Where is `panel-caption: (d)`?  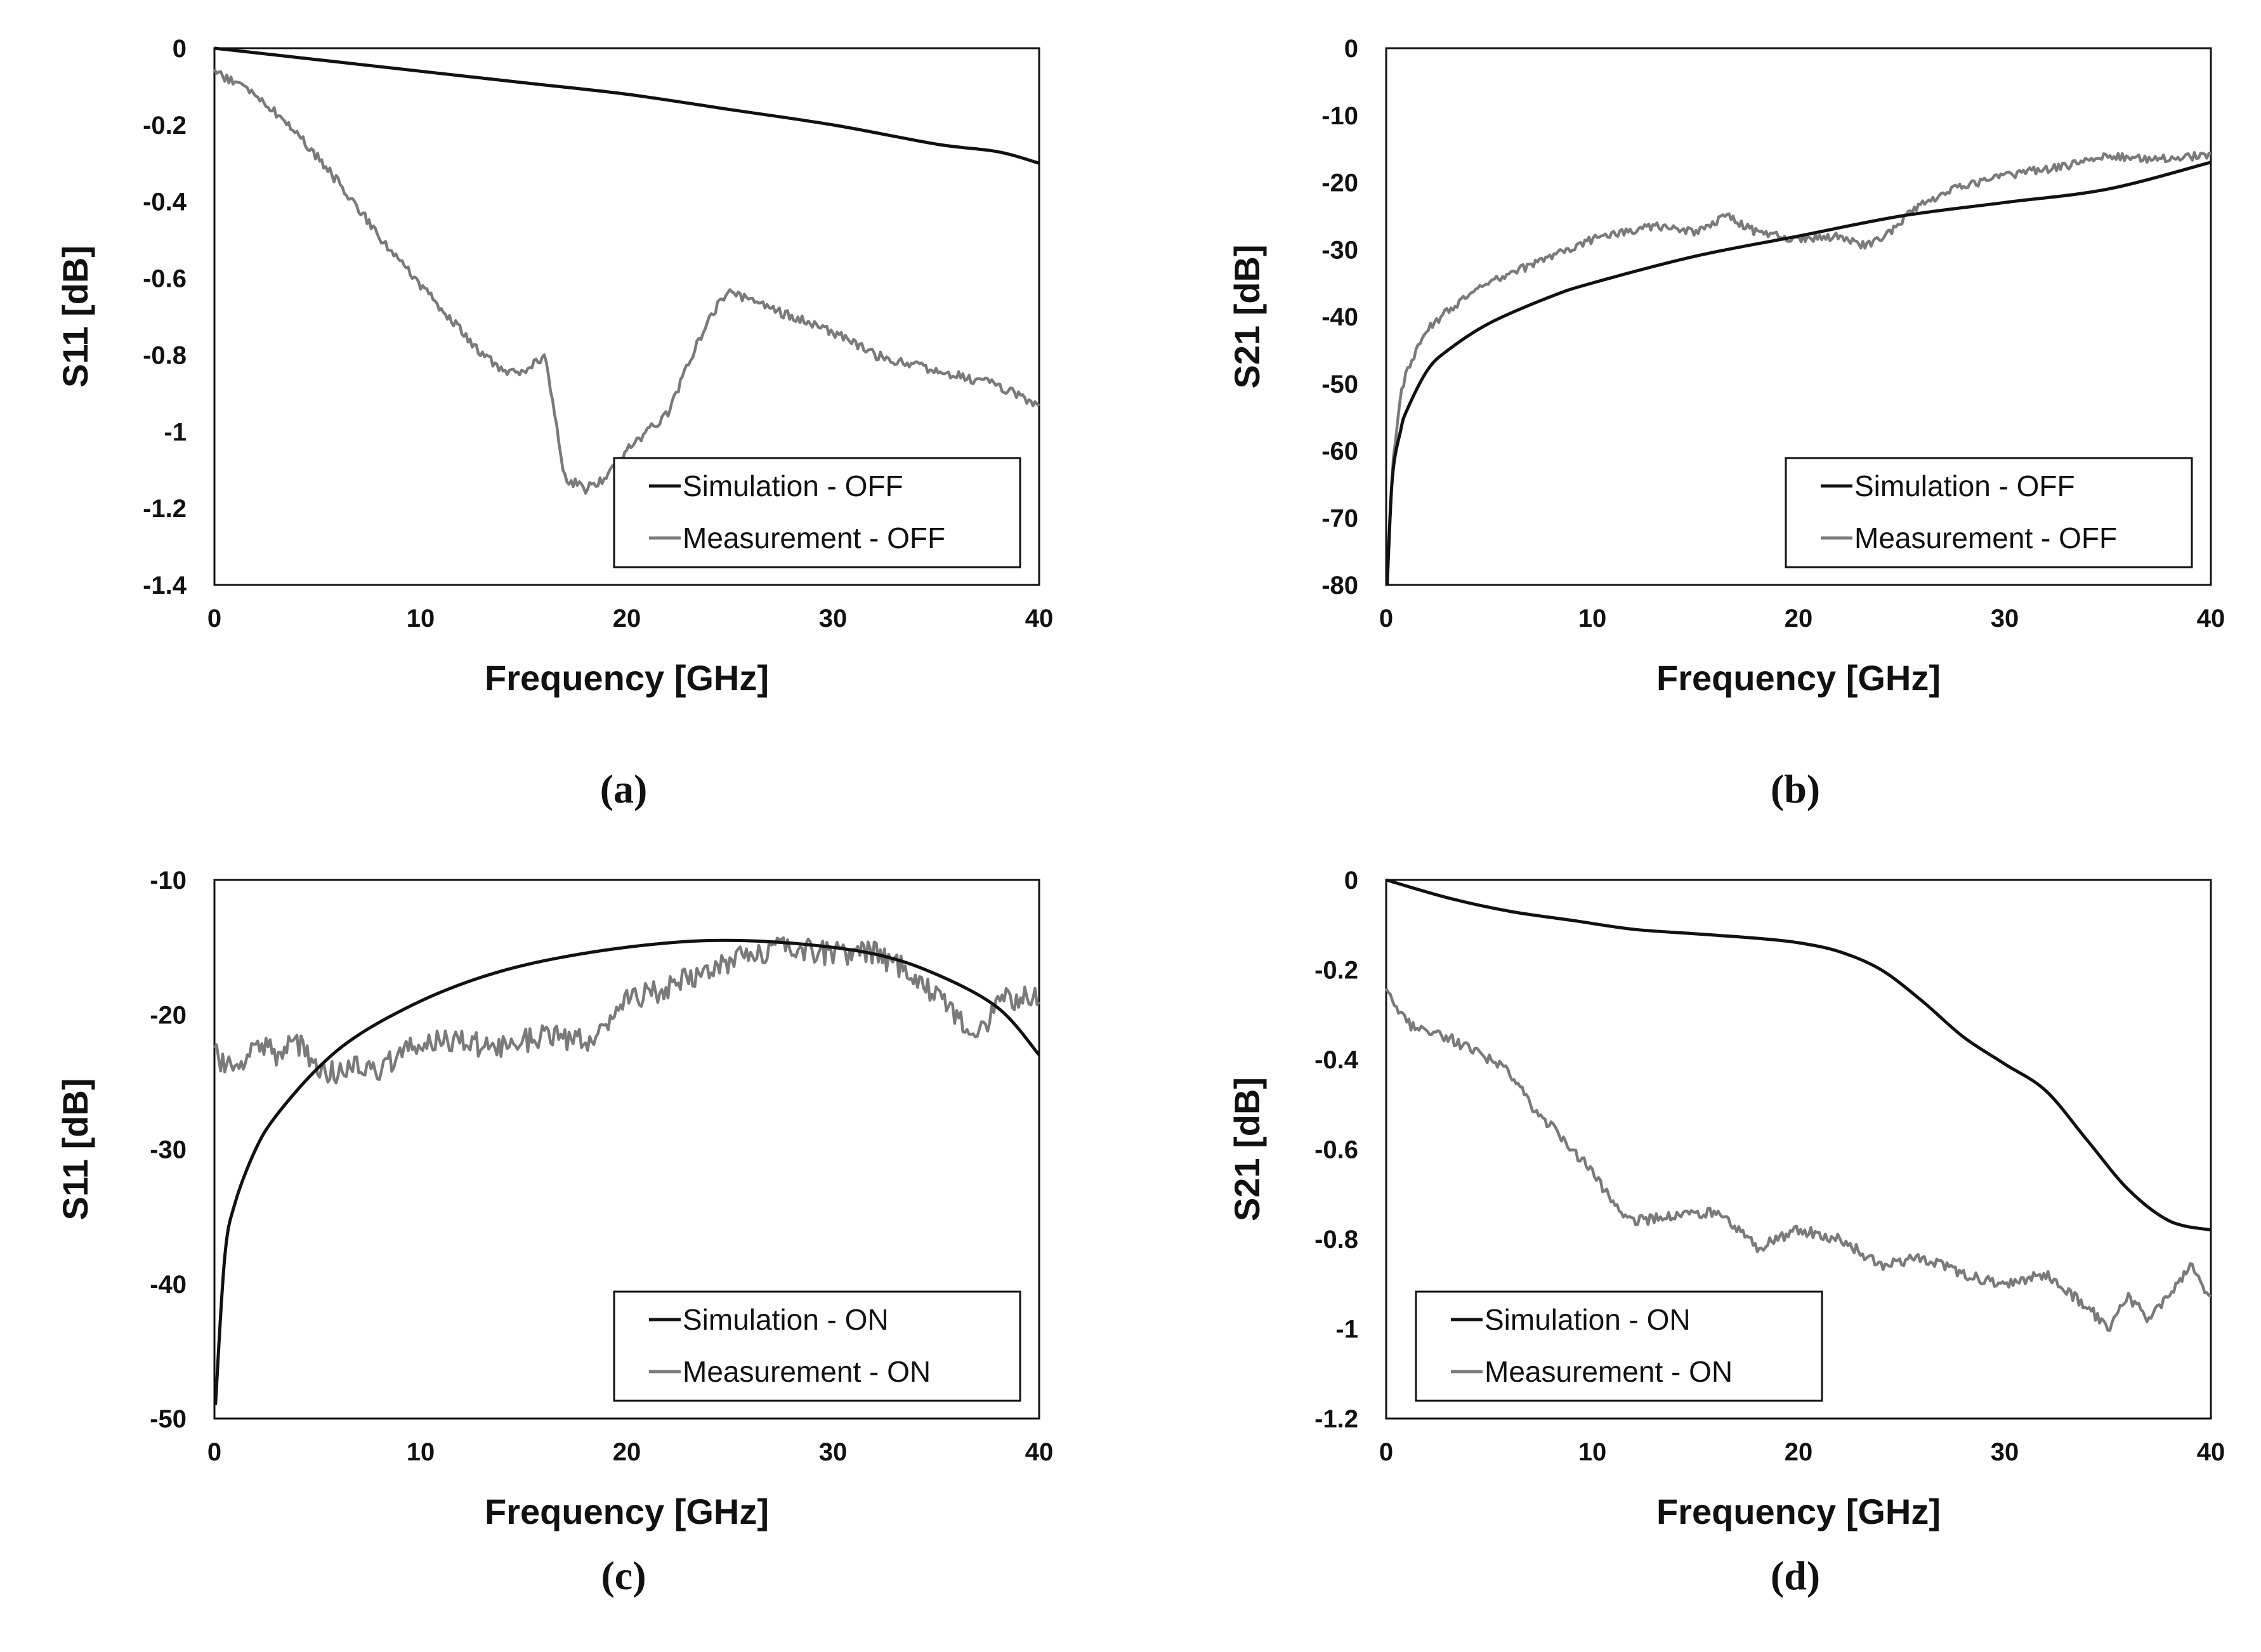
panel-caption: (d) is located at coordinates (1795, 1575).